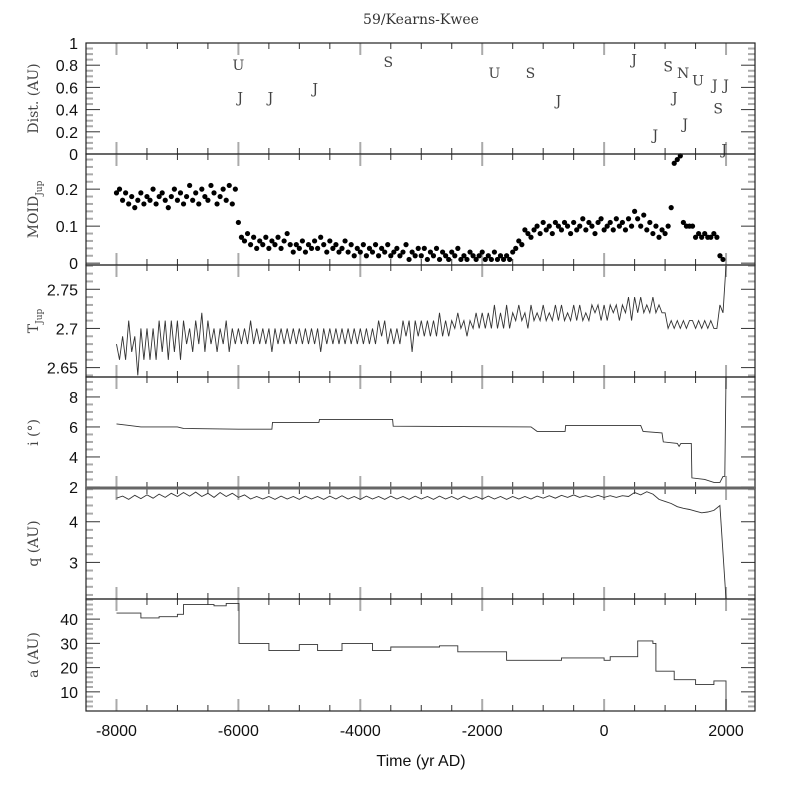 This screenshot has height=797, width=797. Describe the element at coordinates (238, 731) in the screenshot. I see `x-tick-label: -6000` at that location.